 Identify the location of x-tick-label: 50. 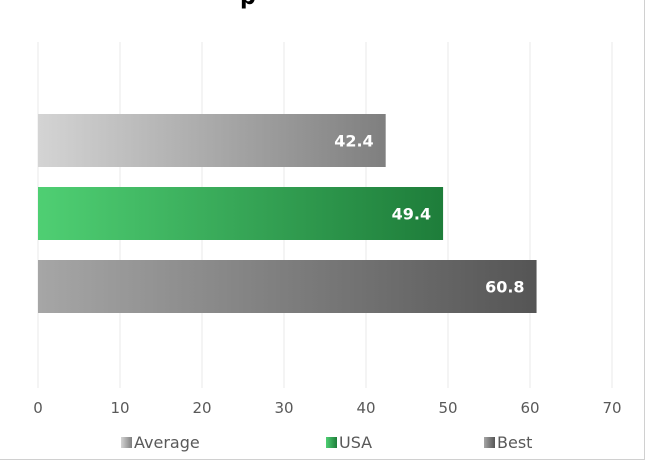
(447, 408).